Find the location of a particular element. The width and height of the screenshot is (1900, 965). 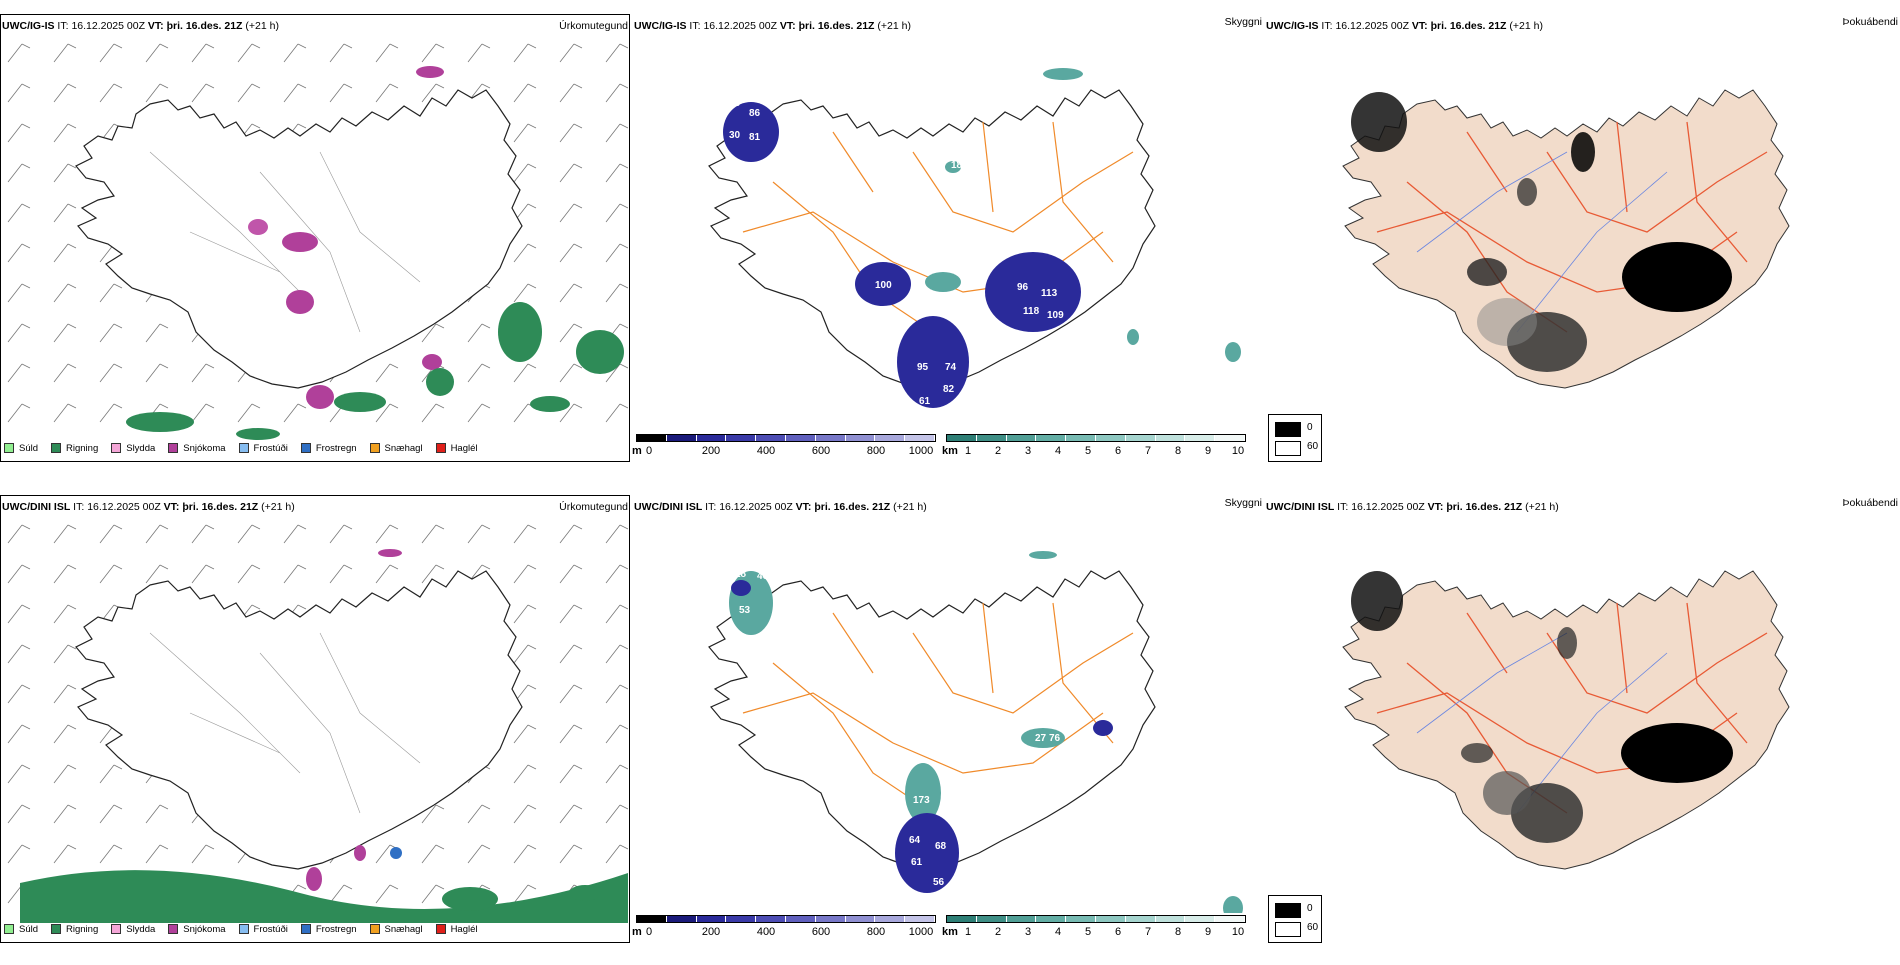

snow-value: 53 is located at coordinates (745, 610).